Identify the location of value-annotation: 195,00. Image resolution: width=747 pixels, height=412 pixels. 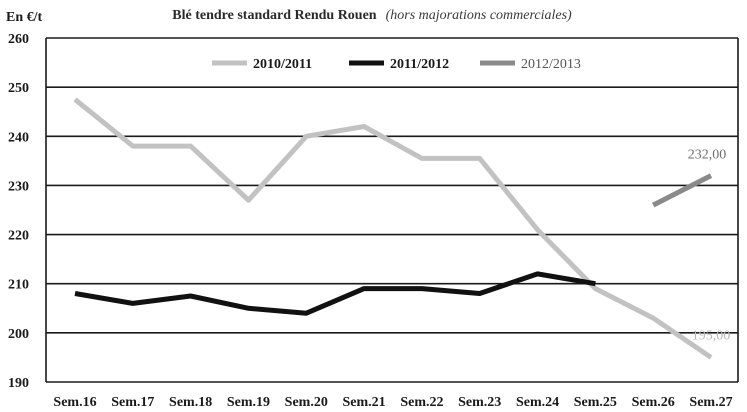
(711, 335).